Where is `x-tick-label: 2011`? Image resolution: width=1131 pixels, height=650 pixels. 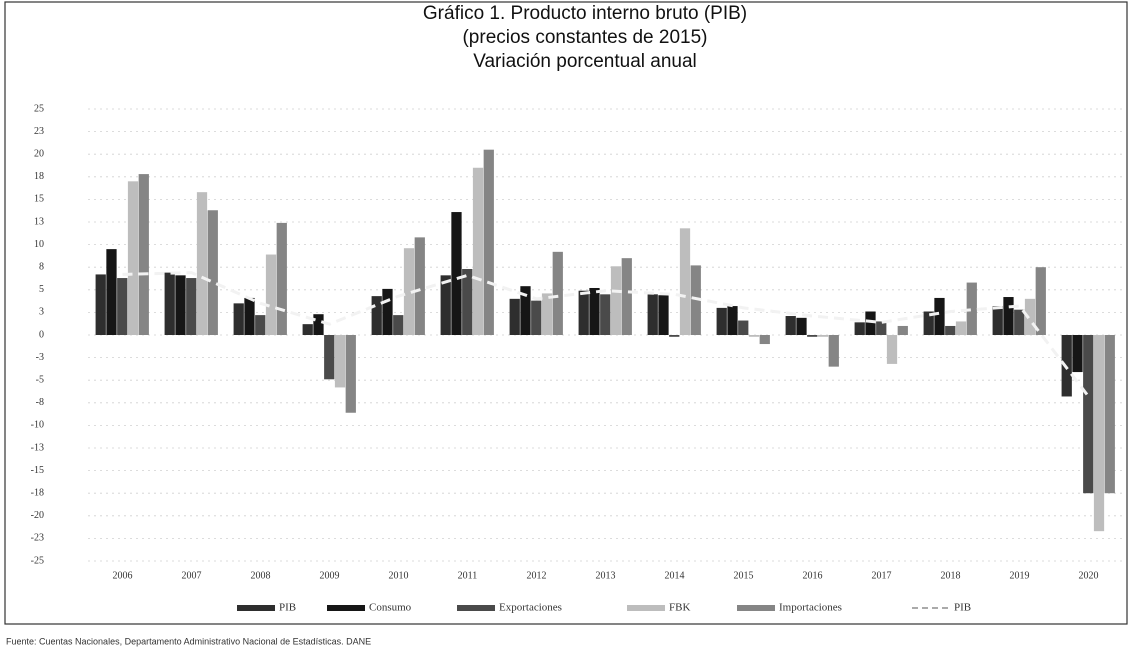 x-tick-label: 2011 is located at coordinates (468, 575).